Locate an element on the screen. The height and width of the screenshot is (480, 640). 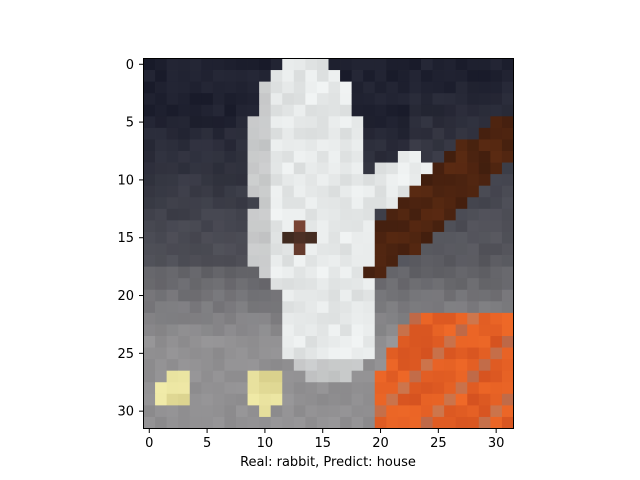
y-tick-label: 30 is located at coordinates (125, 412).